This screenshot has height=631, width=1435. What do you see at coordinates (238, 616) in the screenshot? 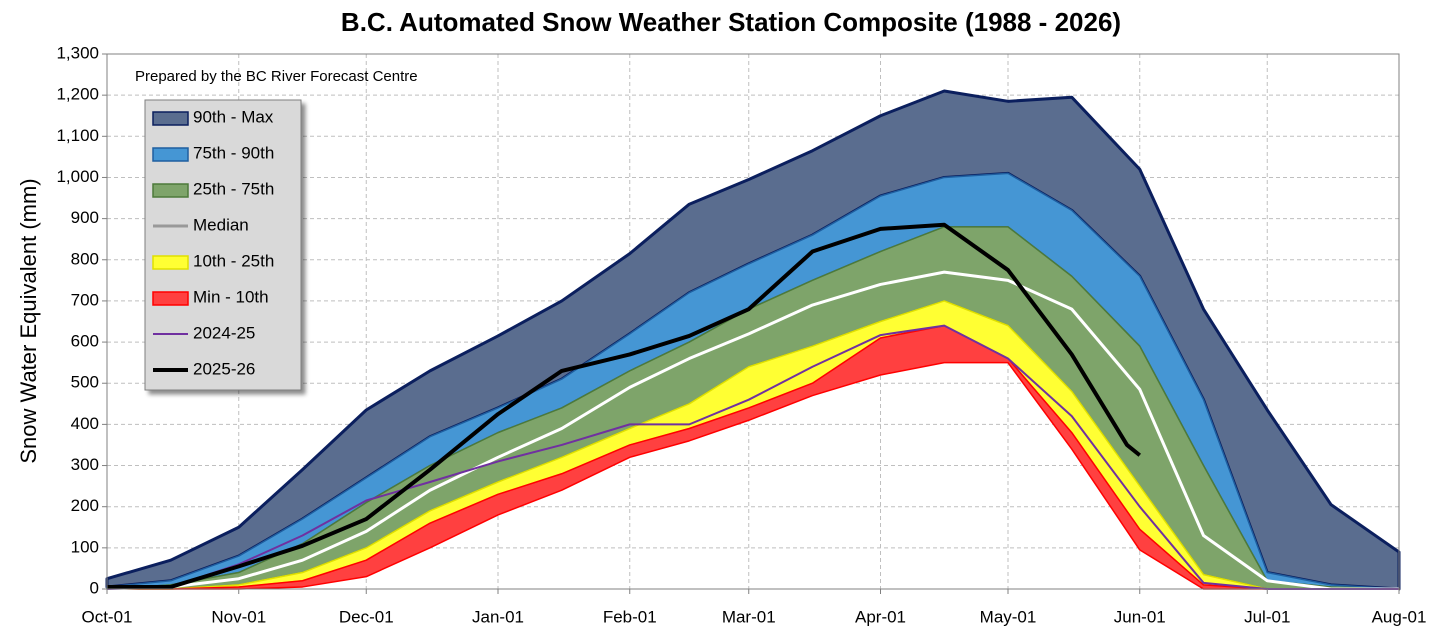
I see `x-tick-label: Nov-01` at bounding box center [238, 616].